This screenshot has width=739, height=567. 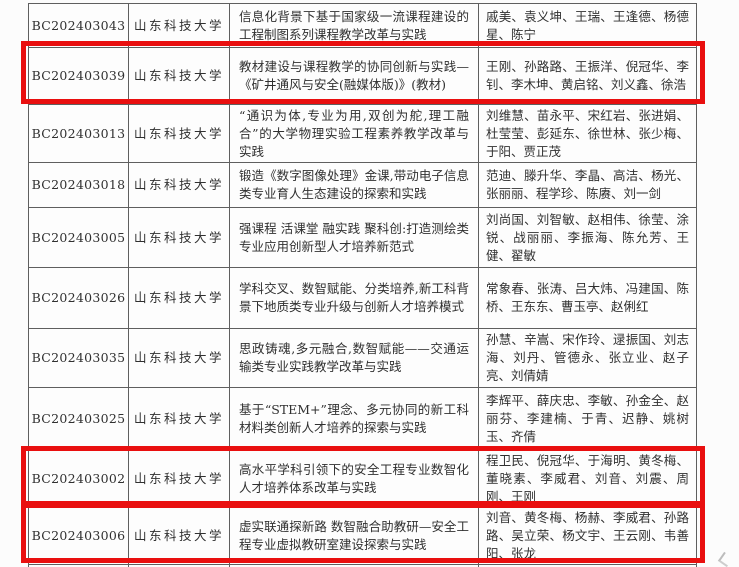 I want to click on cell-project-code: BC202403026, so click(x=79, y=298).